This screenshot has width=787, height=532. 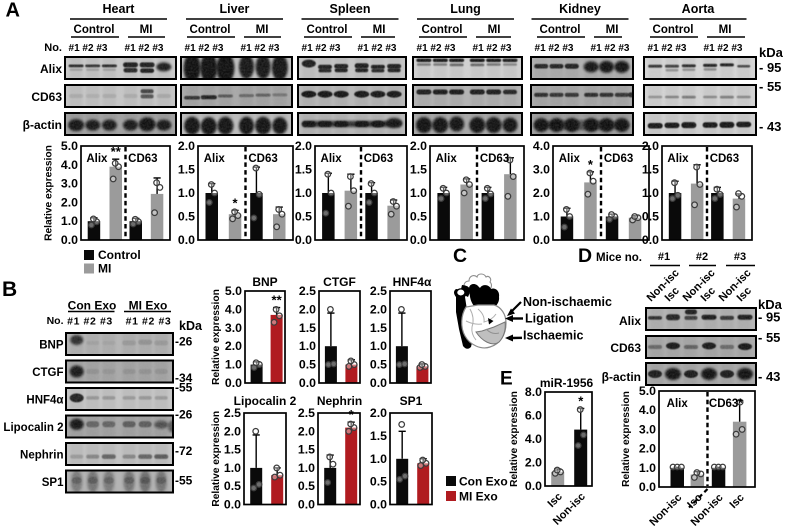 What do you see at coordinates (726, 404) in the screenshot?
I see `svg-text: CD63*` at bounding box center [726, 404].